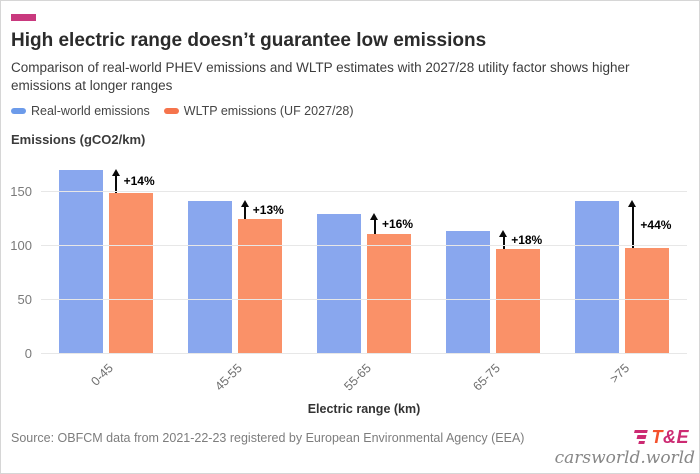 This screenshot has width=700, height=474. I want to click on y-axis-title: Emissions (gCO2/km), so click(78, 139).